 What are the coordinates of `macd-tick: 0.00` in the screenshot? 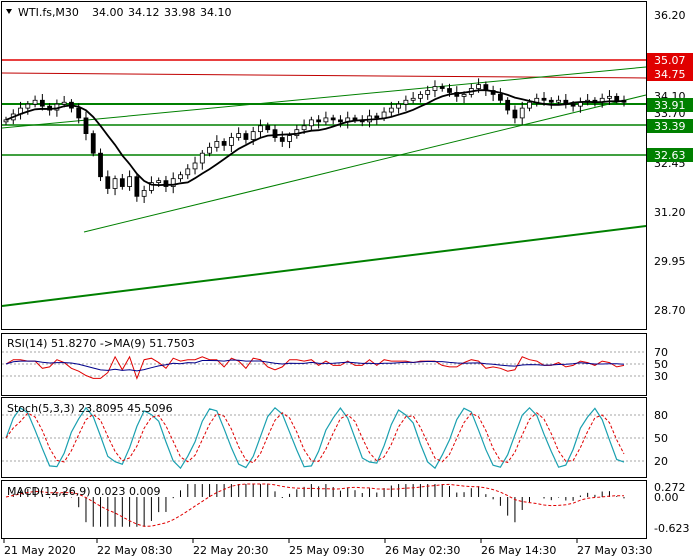 It's located at (666, 497).